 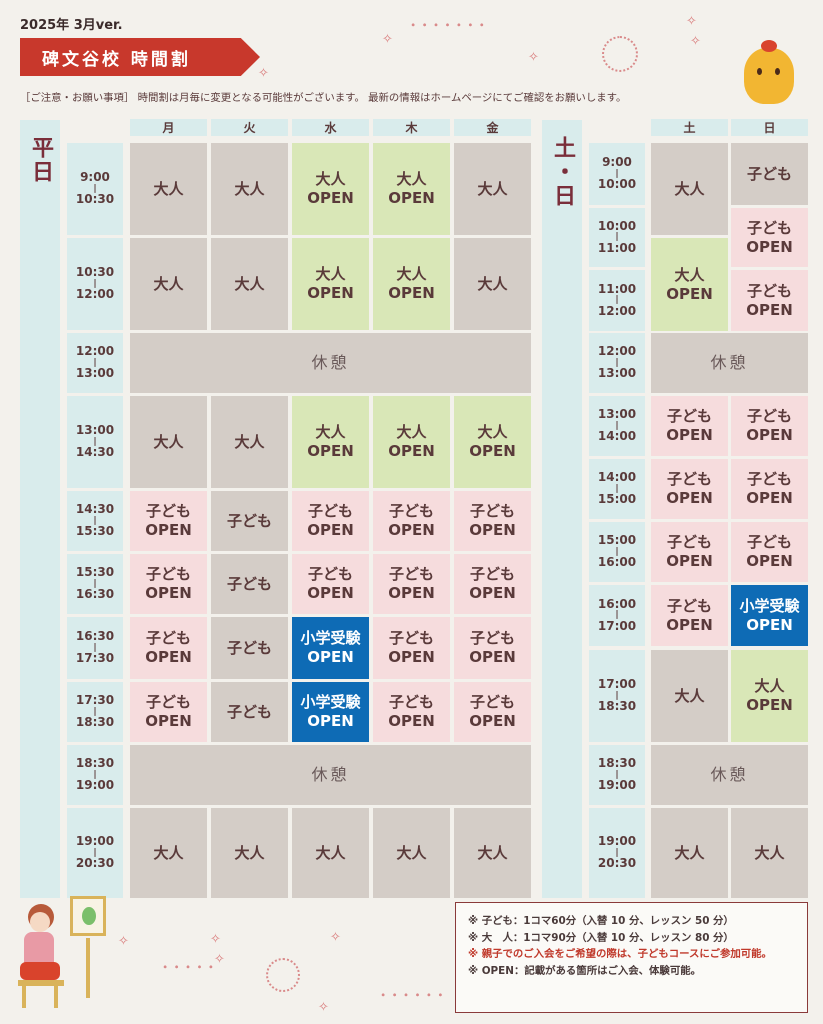 I want to click on time-end: 16:30, so click(x=95, y=594).